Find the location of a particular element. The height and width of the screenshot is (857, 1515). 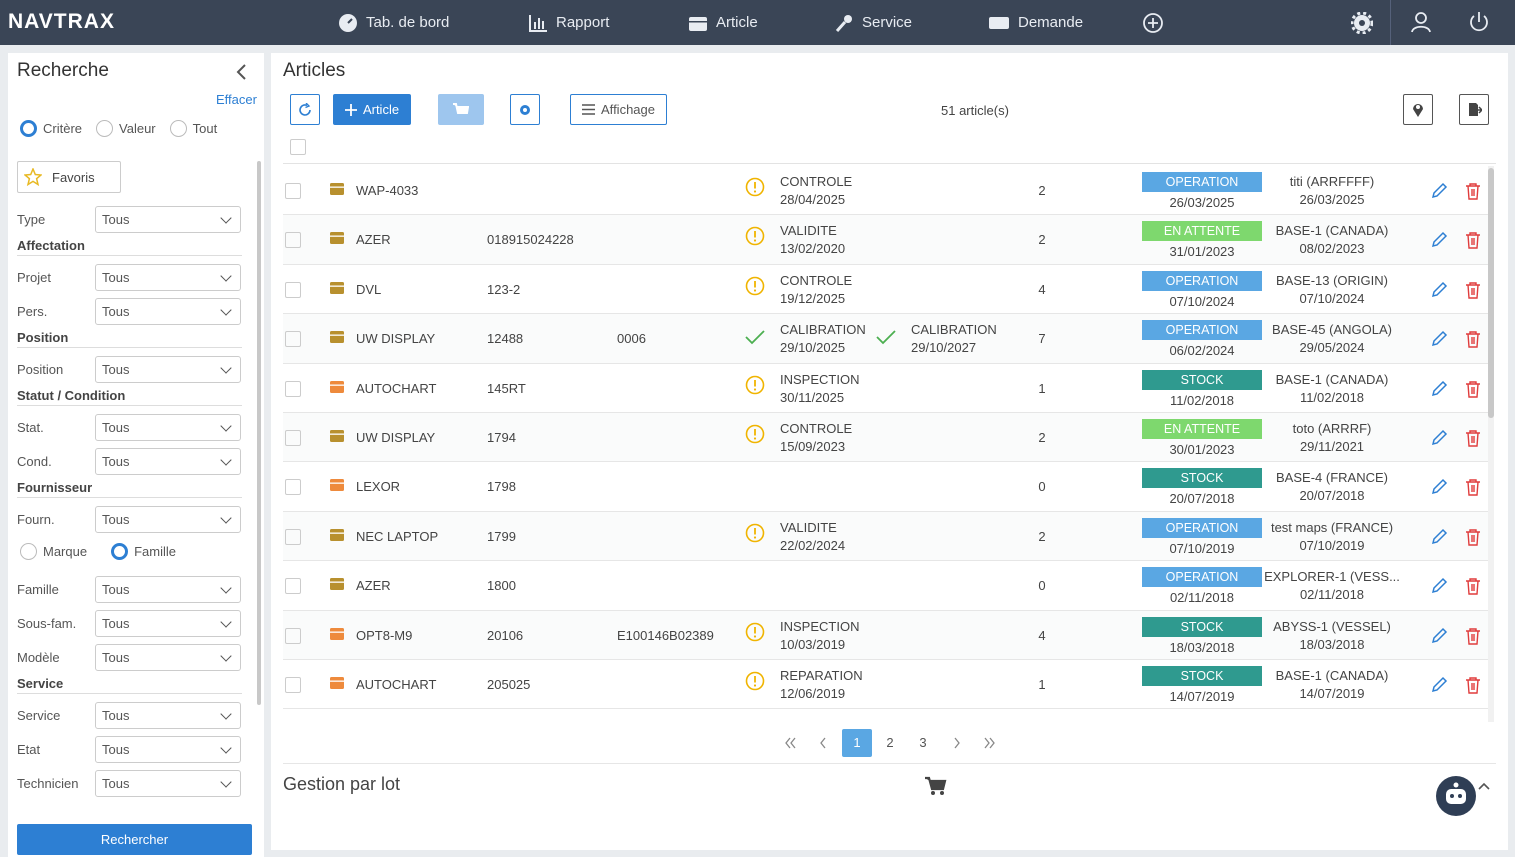

position-date: 07/10/2019 is located at coordinates (1332, 545).